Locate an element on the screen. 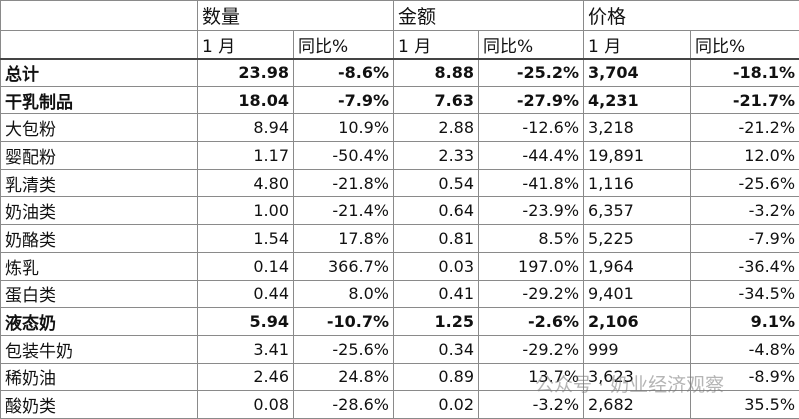 The width and height of the screenshot is (799, 419). cell: 8.88 is located at coordinates (436, 72).